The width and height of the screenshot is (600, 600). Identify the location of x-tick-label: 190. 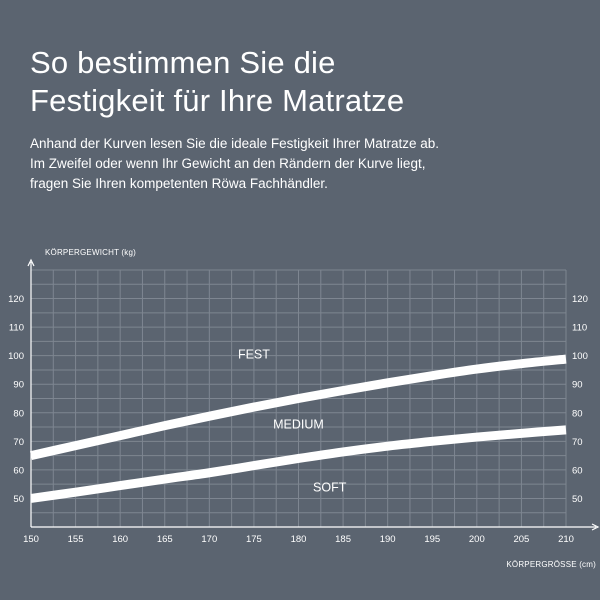
(388, 539).